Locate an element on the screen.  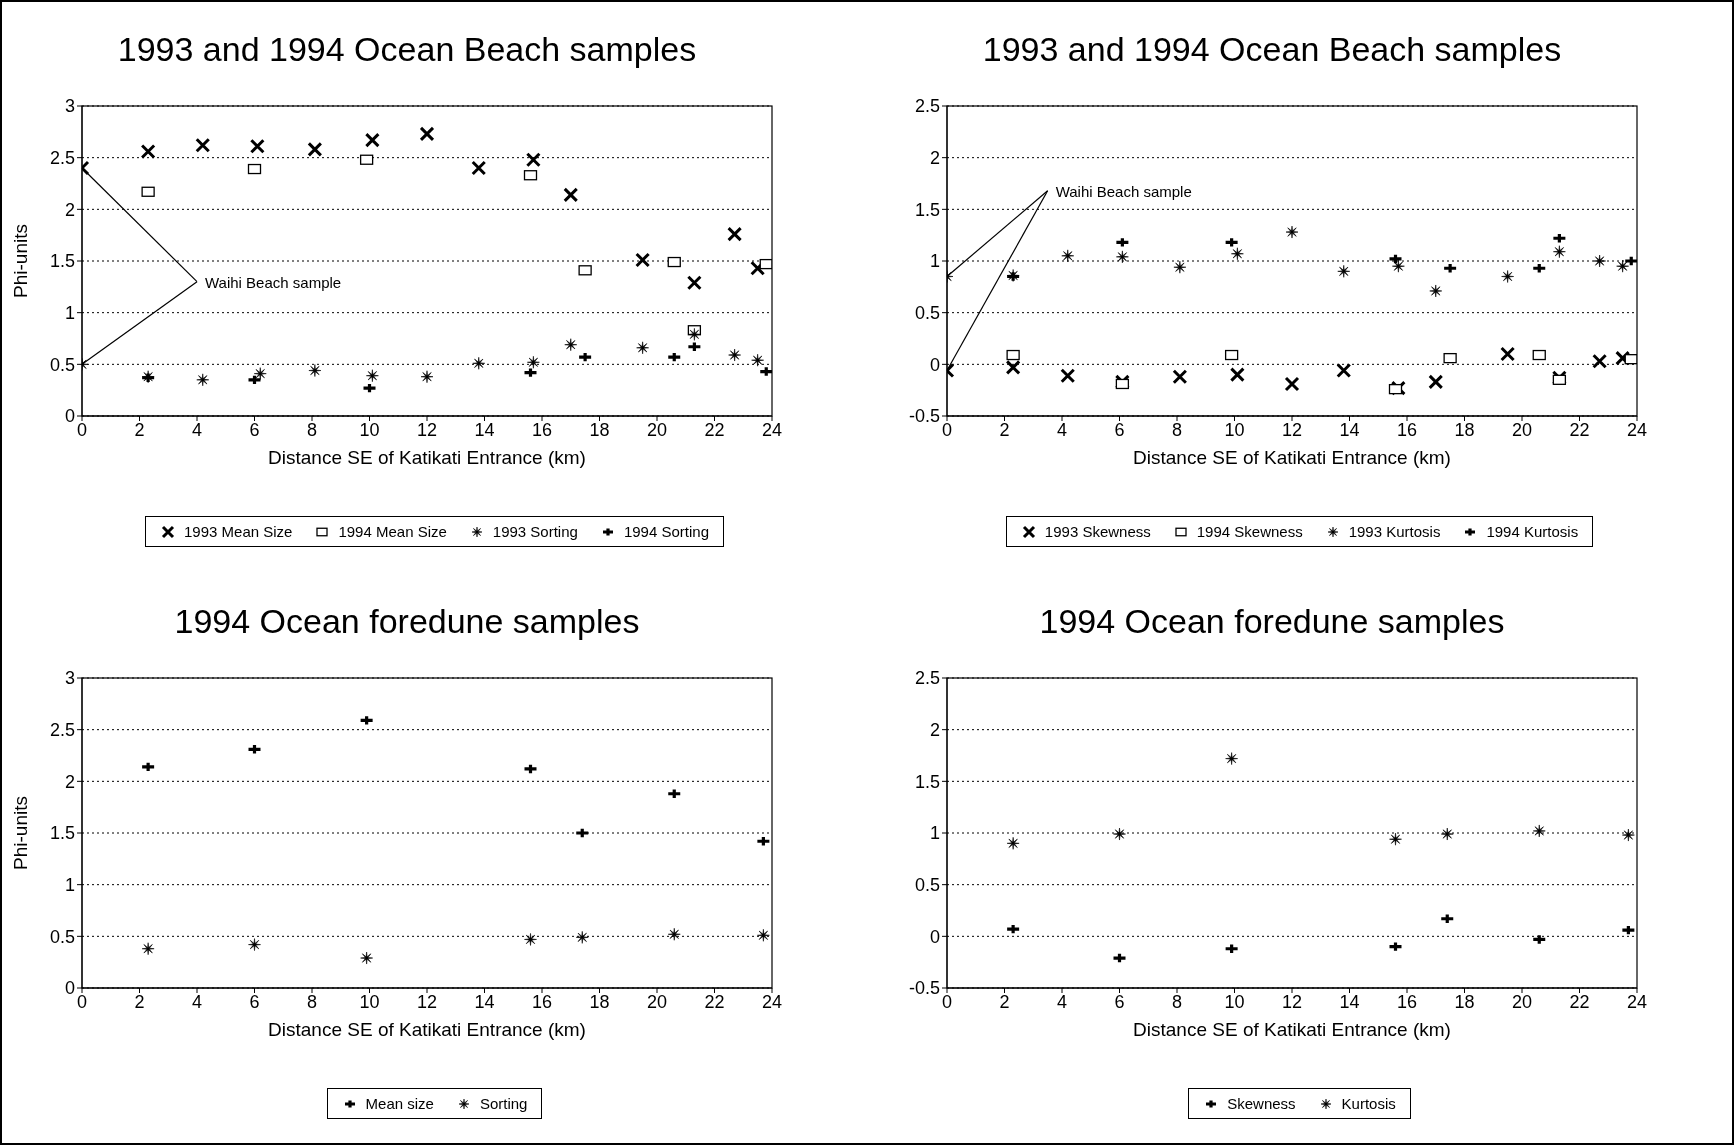
legend-label: Sorting is located at coordinates (503, 1103).